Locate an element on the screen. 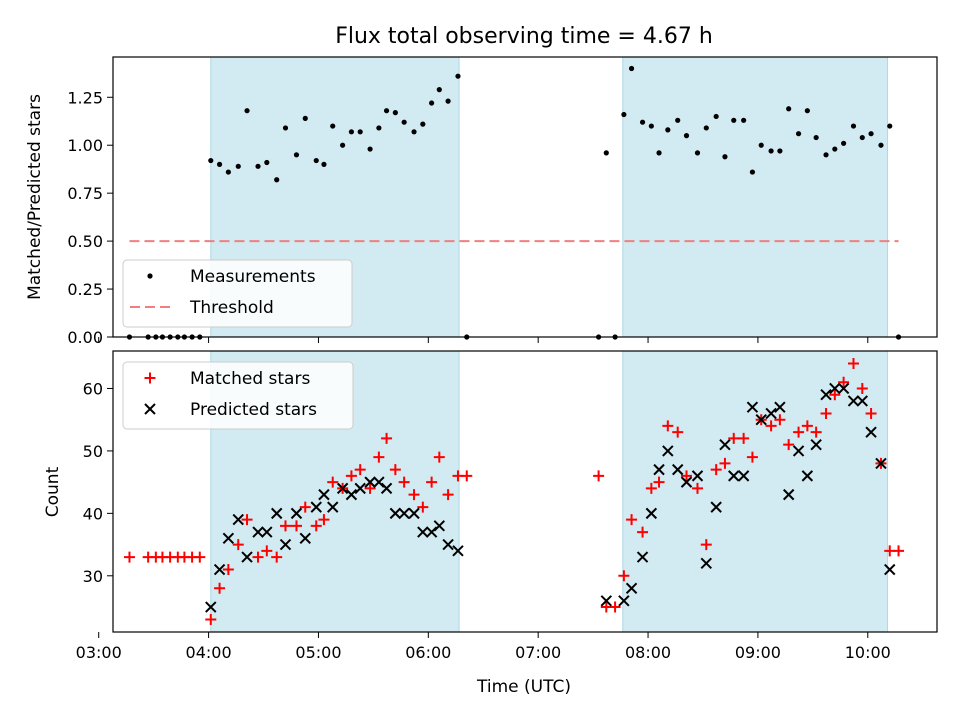 This screenshot has width=960, height=724. bottom-x-tick-label: 06:00 is located at coordinates (428, 652).